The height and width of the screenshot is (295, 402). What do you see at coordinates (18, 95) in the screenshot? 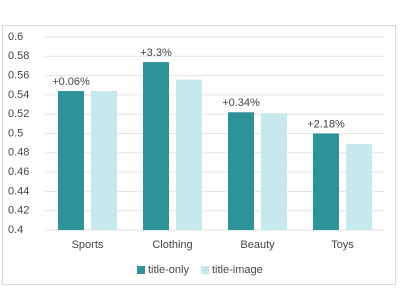
I see `y-tick-label: 0.54` at bounding box center [18, 95].